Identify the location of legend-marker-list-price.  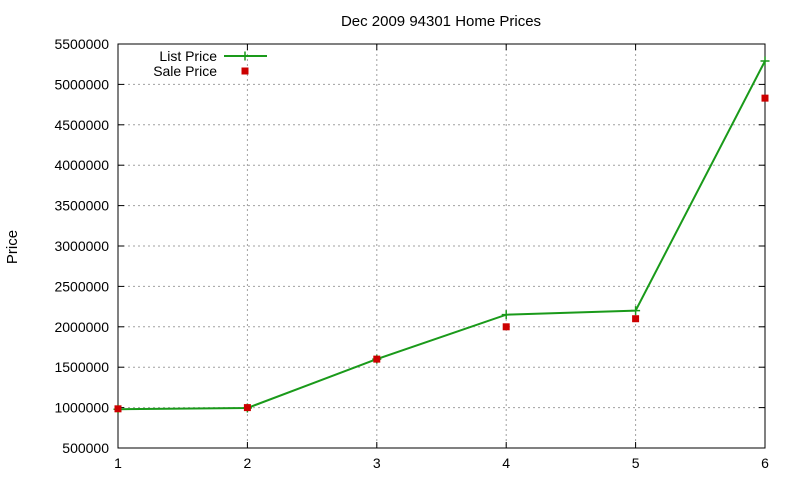
(245, 56).